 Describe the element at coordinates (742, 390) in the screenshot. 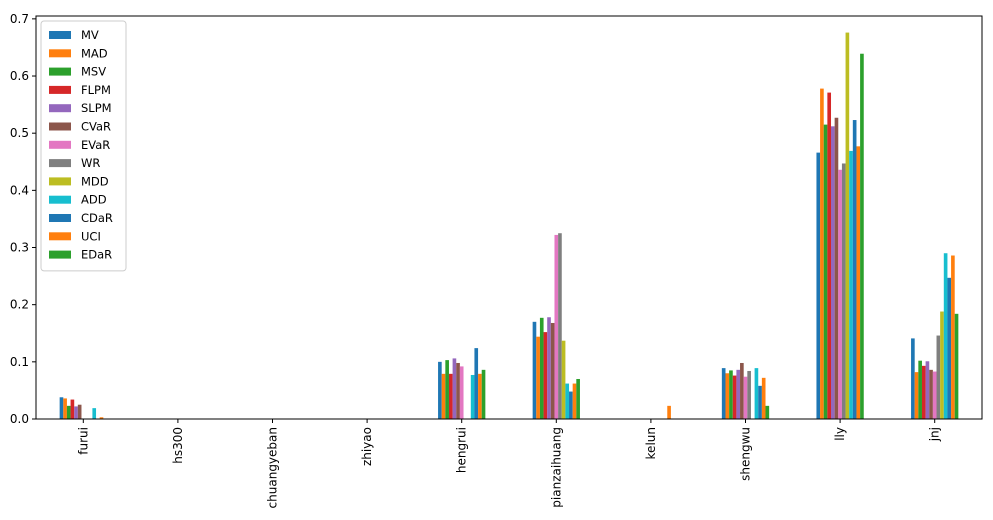

I see `bar-cvar-shengwu` at that location.